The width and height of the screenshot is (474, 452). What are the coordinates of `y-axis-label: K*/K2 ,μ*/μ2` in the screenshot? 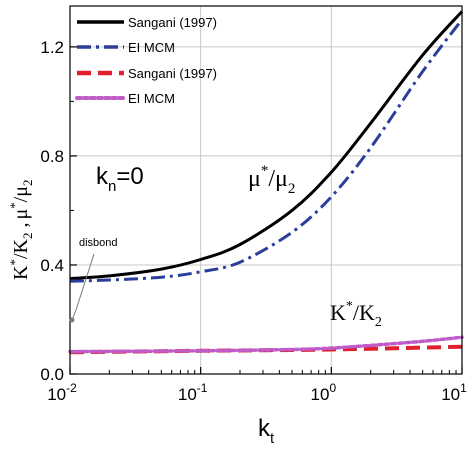 It's located at (21, 230).